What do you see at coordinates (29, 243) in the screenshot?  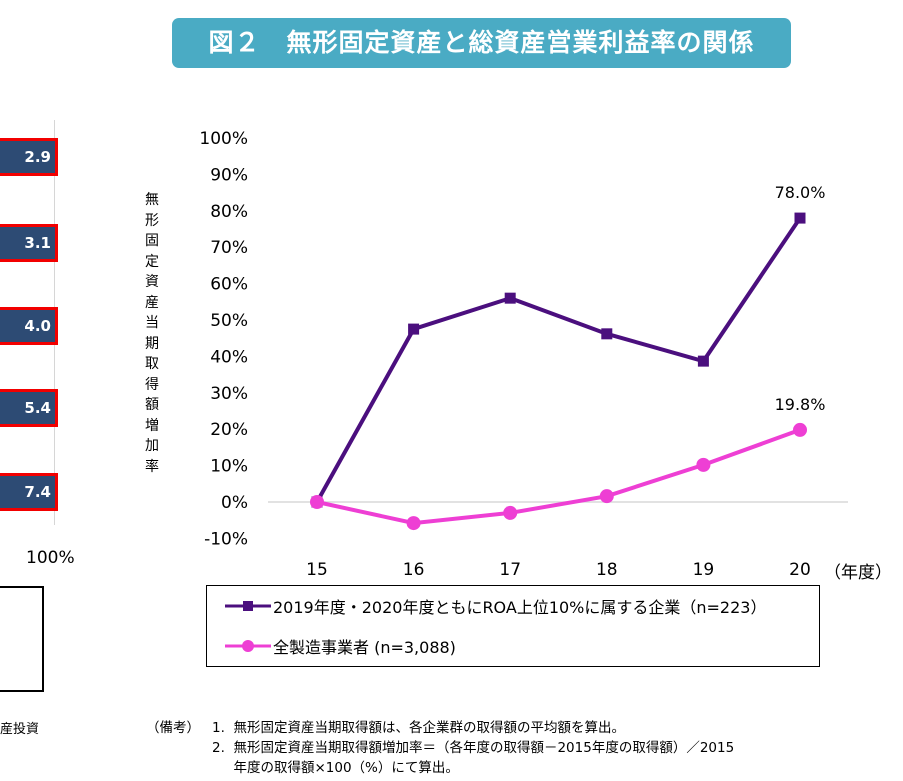 I see `left-bar-label: 3.1` at bounding box center [29, 243].